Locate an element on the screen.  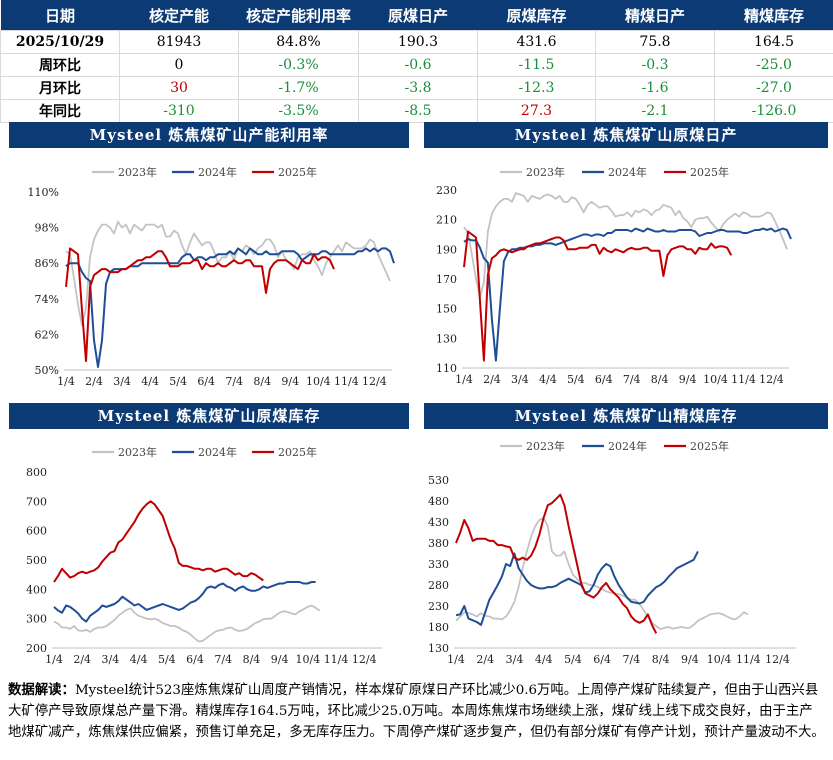
table-row: 年同比 -310 -3.5% -8.5 27.3 -2.1 -126.0 is located at coordinates (416, 111).